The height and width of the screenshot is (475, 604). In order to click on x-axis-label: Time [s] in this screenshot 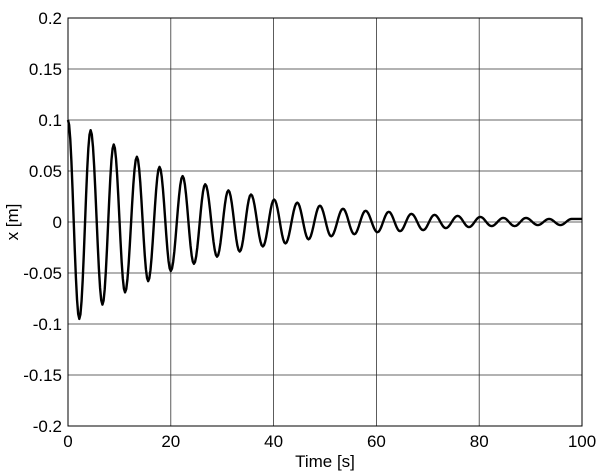, I will do `click(325, 461)`.